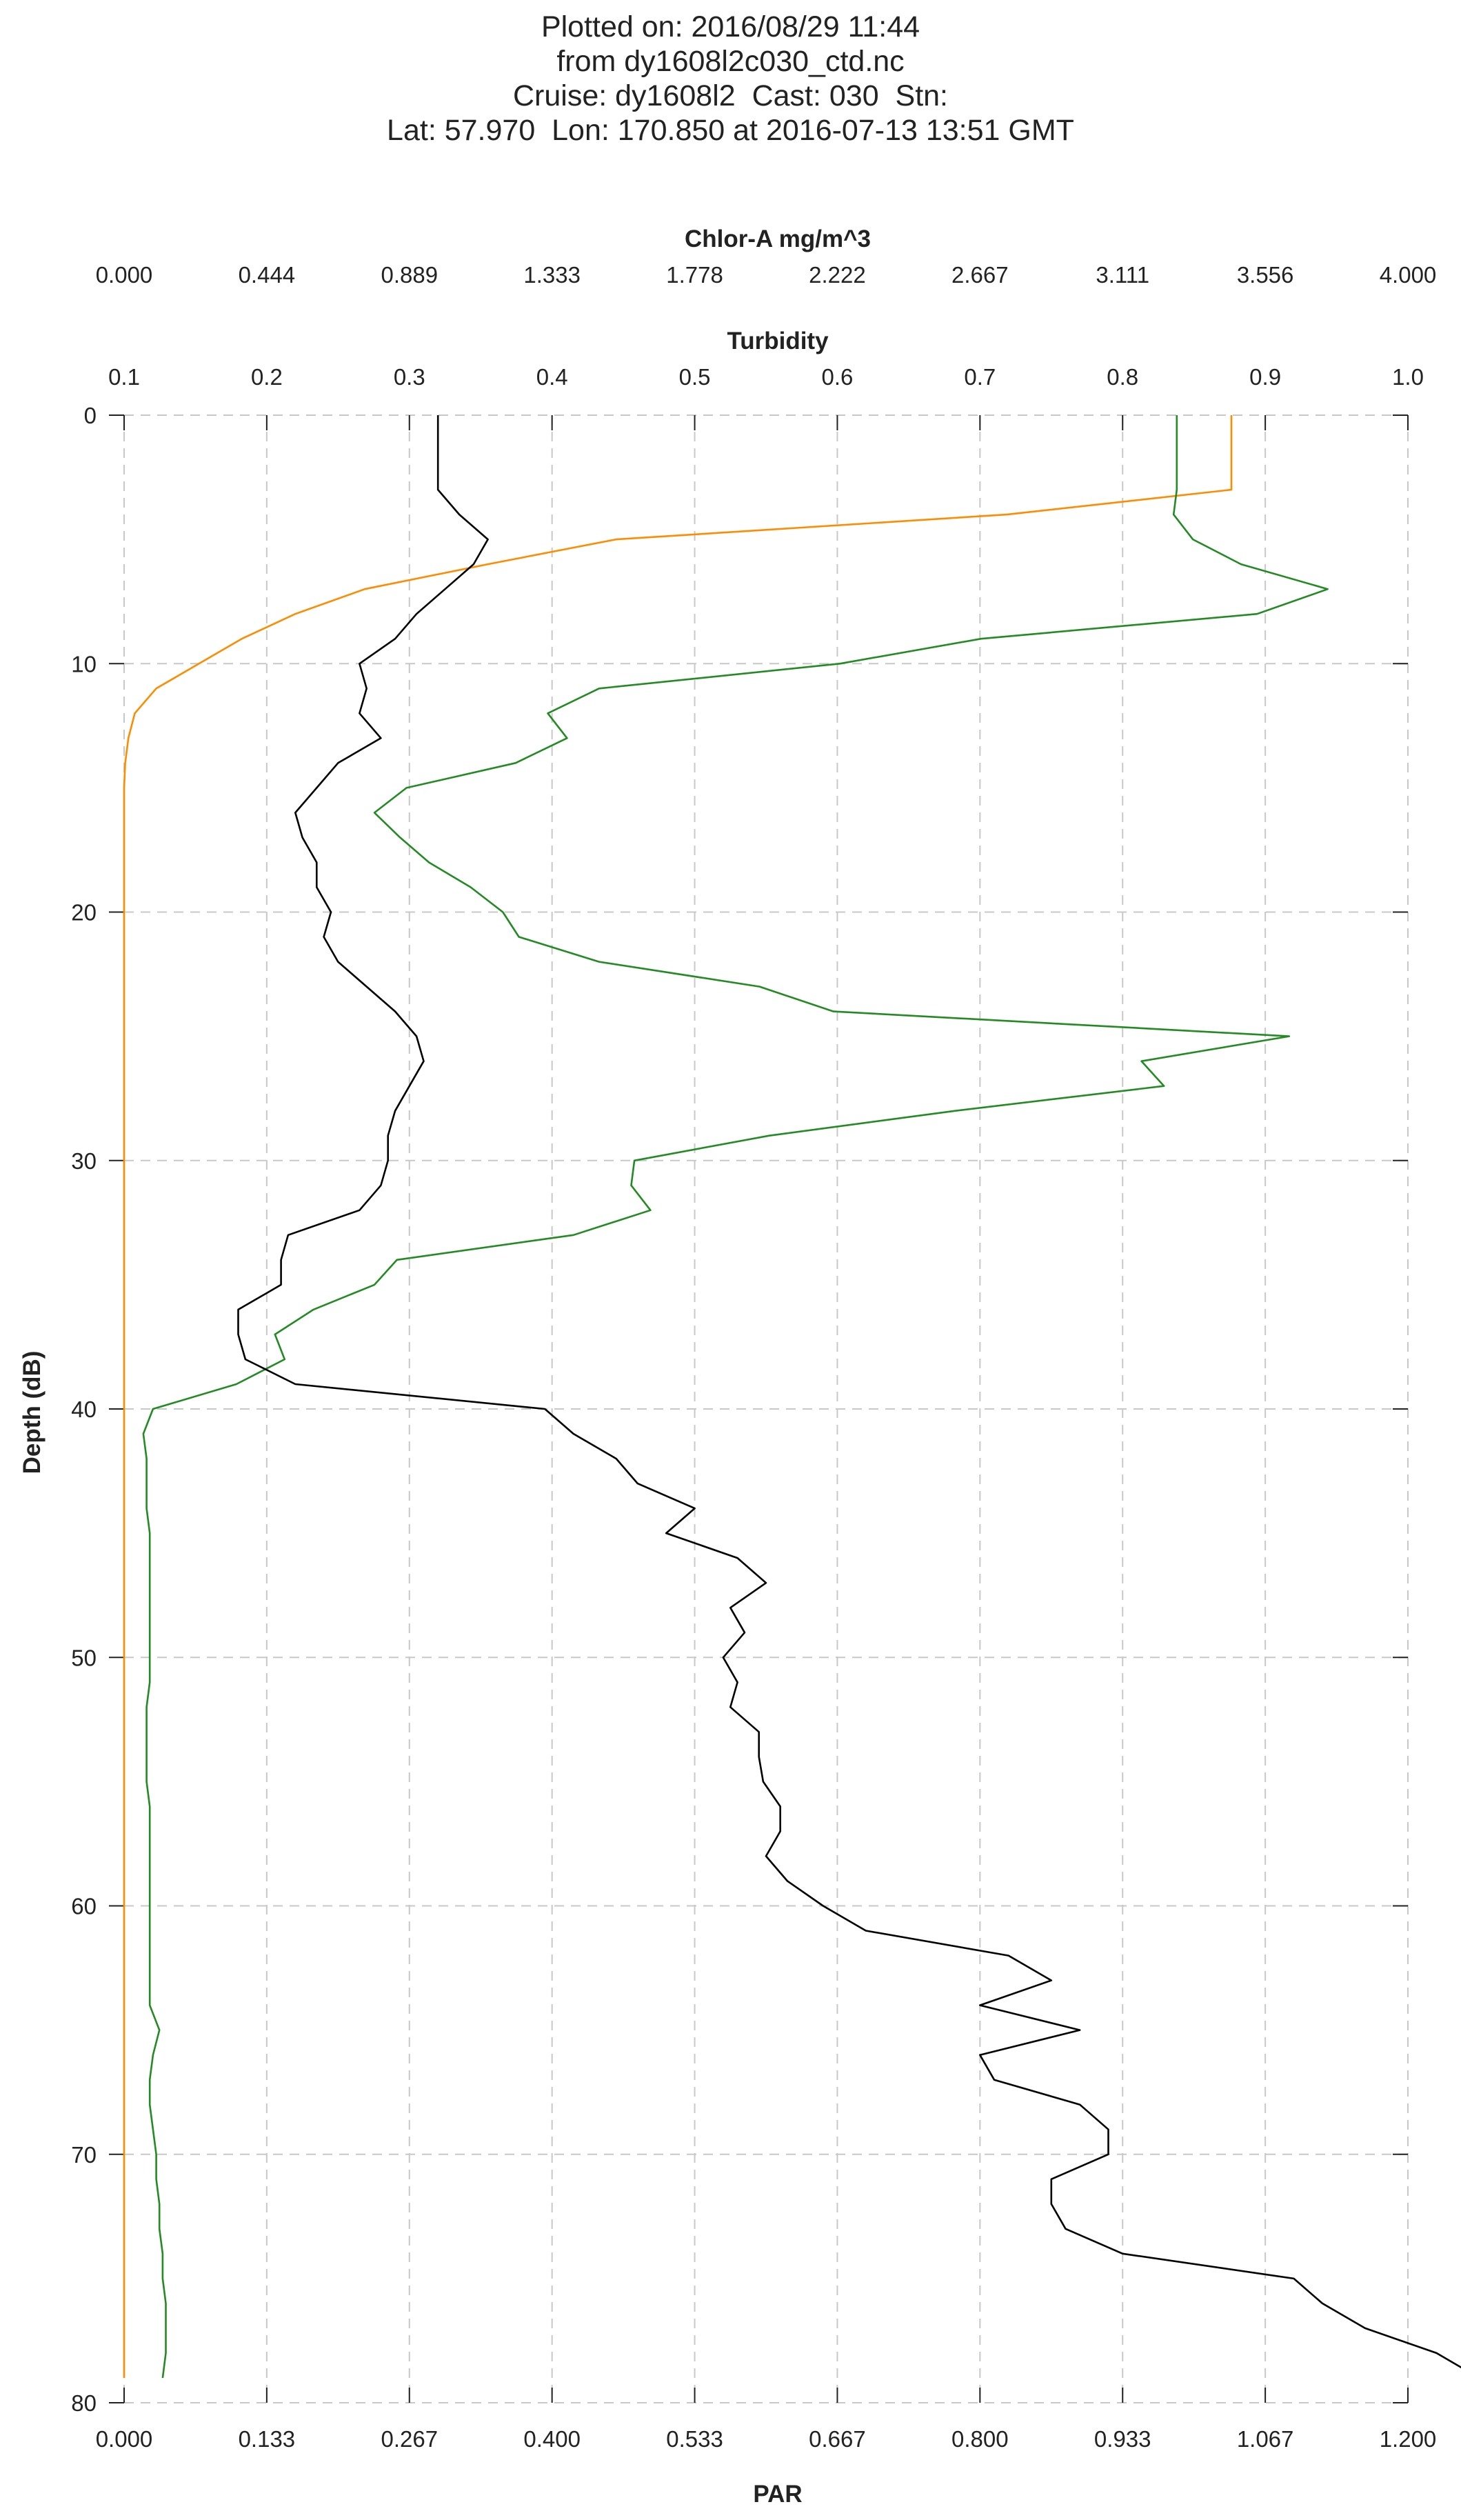 The image size is (1461, 2520). I want to click on depth-tick-label: 20, so click(84, 913).